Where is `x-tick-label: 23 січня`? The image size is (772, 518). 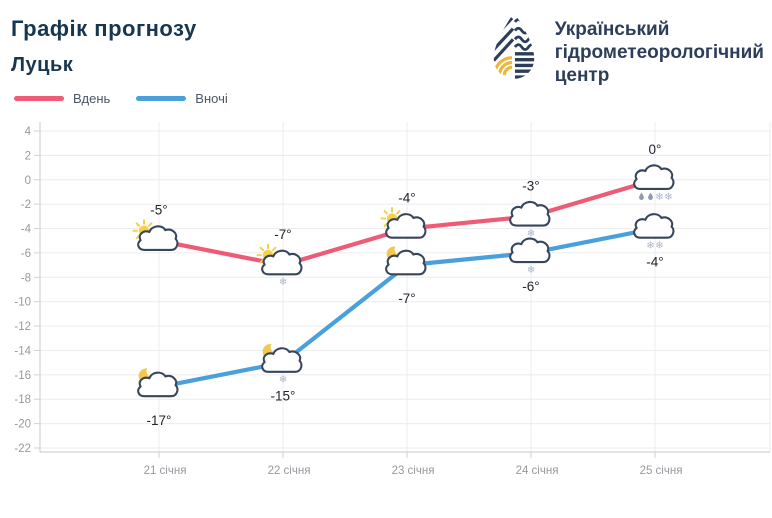 x-tick-label: 23 січня is located at coordinates (413, 471).